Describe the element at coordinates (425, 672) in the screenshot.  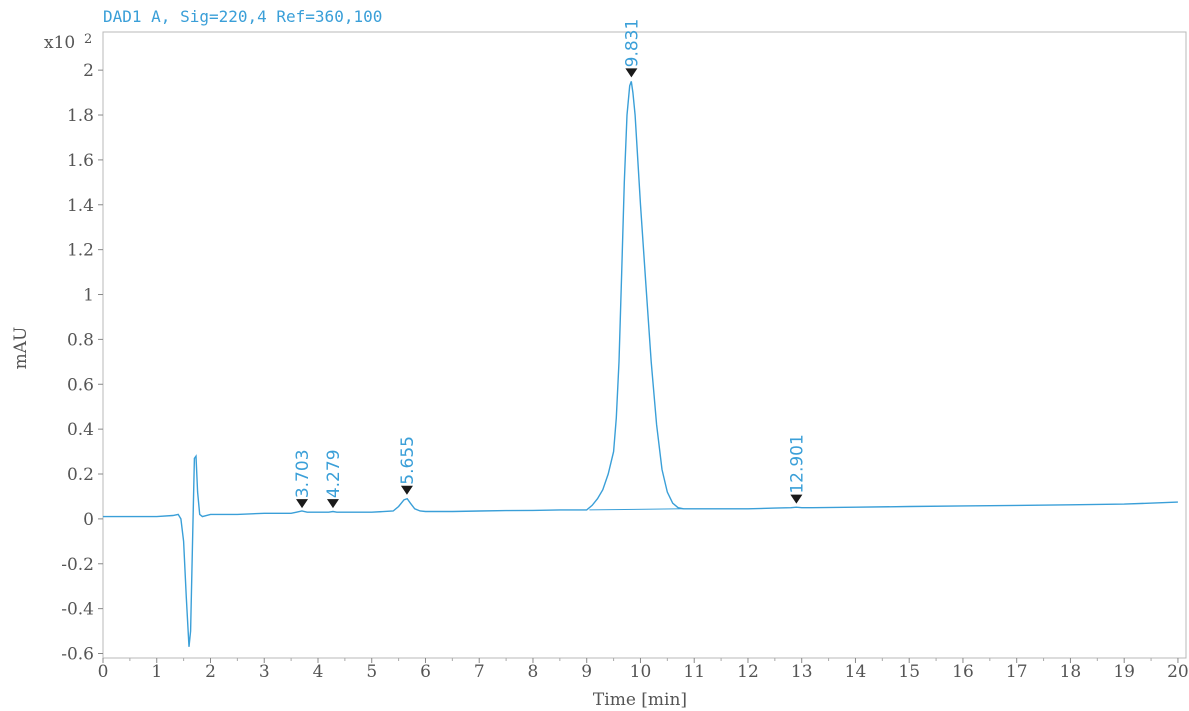
I see `x-tick-label: 6` at that location.